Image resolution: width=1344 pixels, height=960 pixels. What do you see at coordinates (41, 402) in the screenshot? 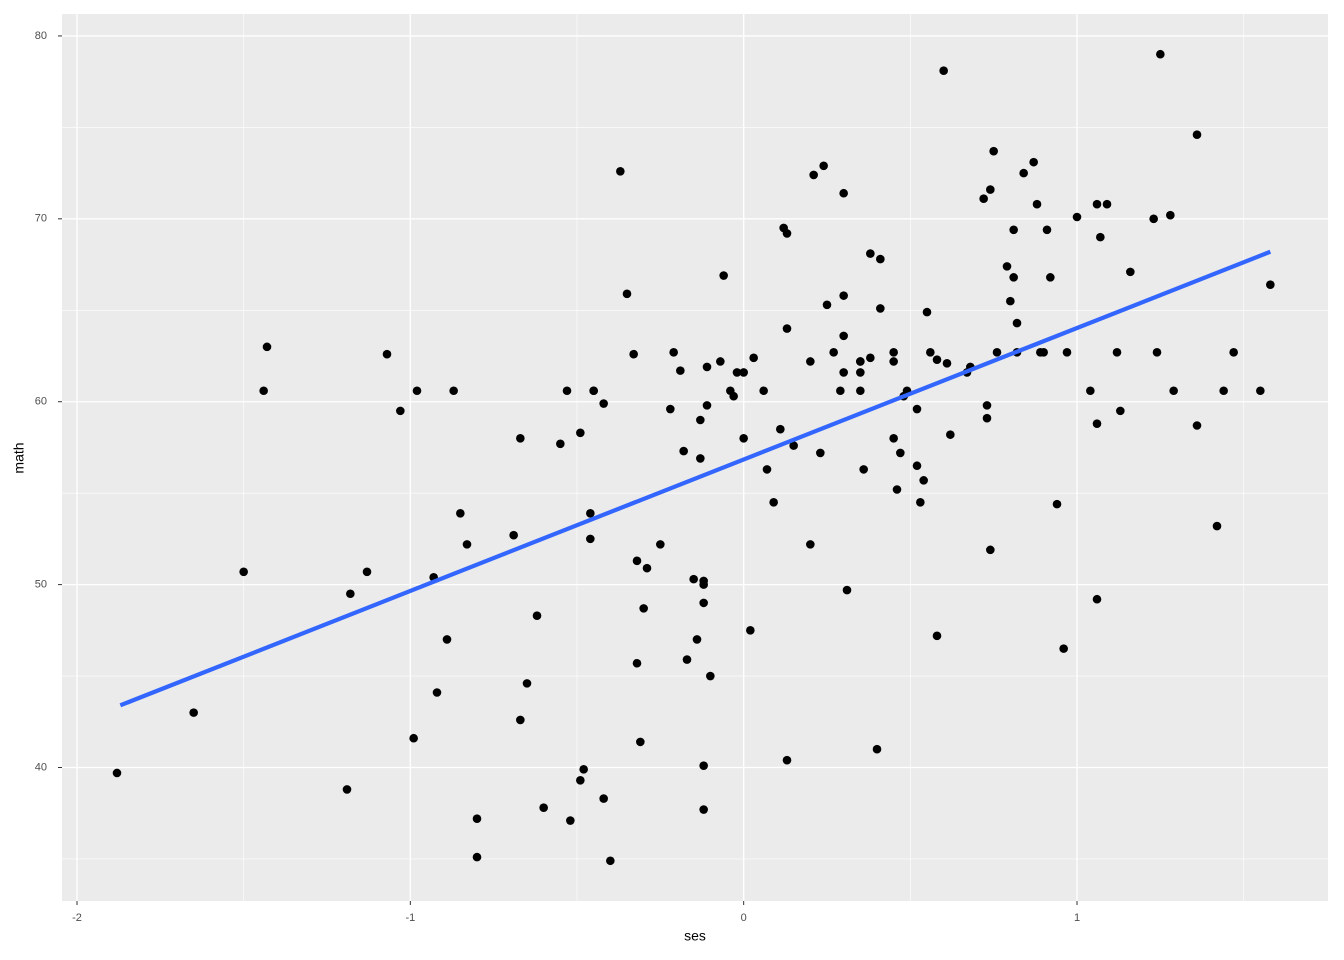
I see `y-tick-label: 60` at bounding box center [41, 402].